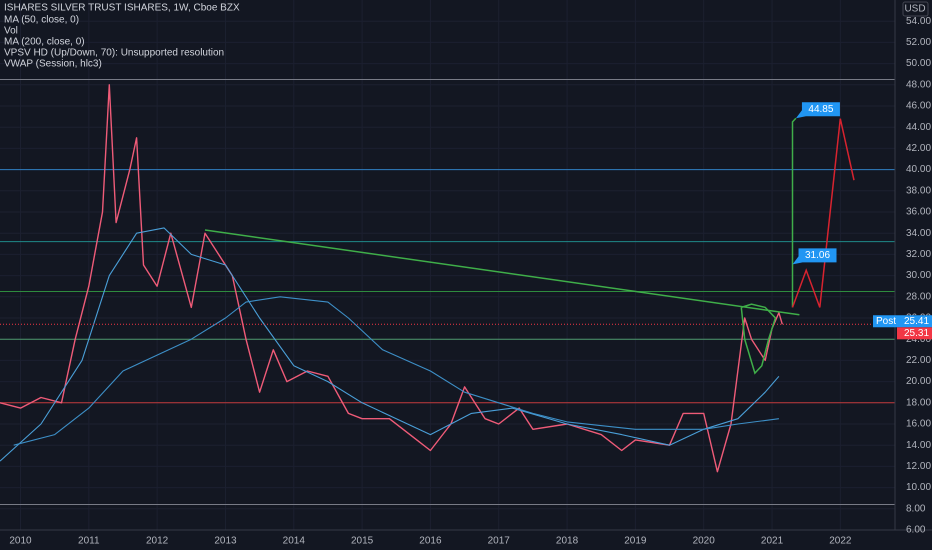  What do you see at coordinates (918, 466) in the screenshot?
I see `y-tick-label: 12.00` at bounding box center [918, 466].